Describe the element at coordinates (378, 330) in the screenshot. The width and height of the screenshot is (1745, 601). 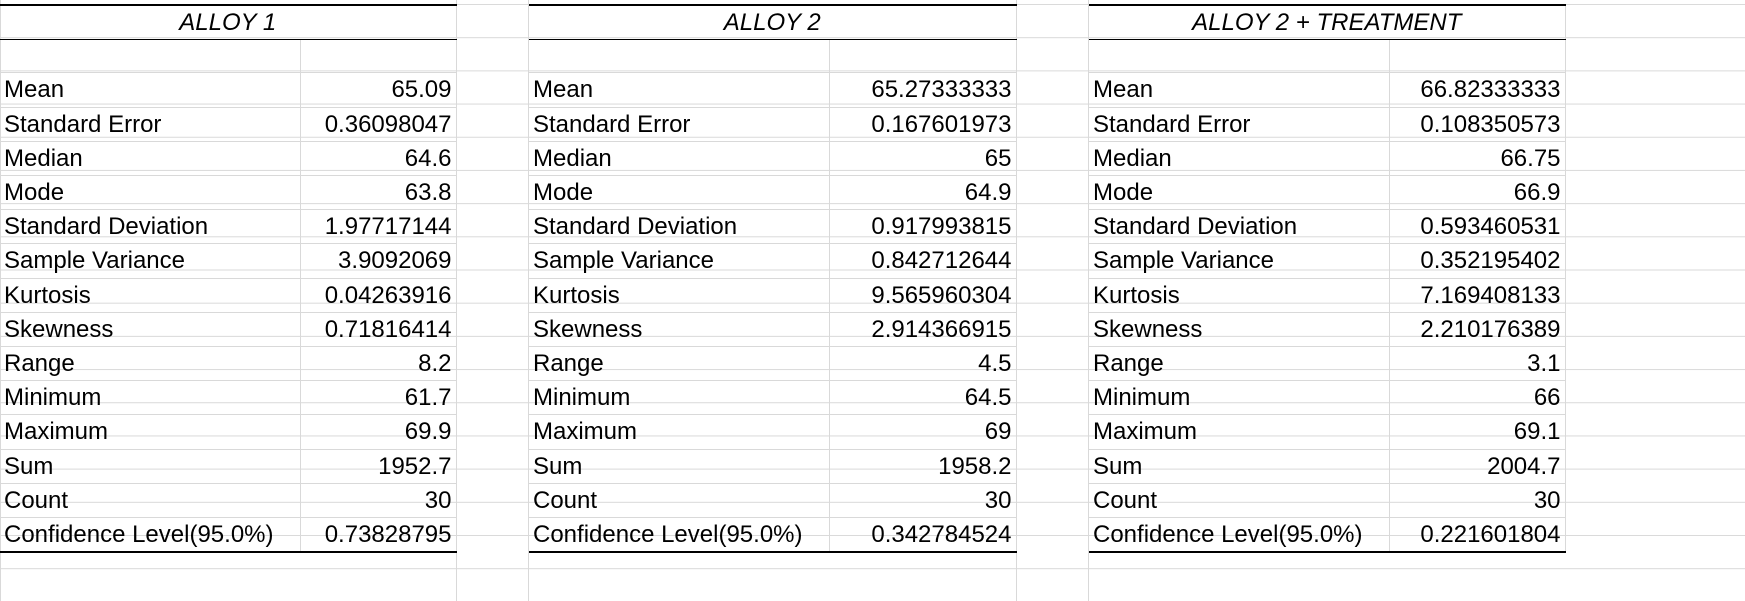
I see `stat-value-cell: 0.71816414` at that location.